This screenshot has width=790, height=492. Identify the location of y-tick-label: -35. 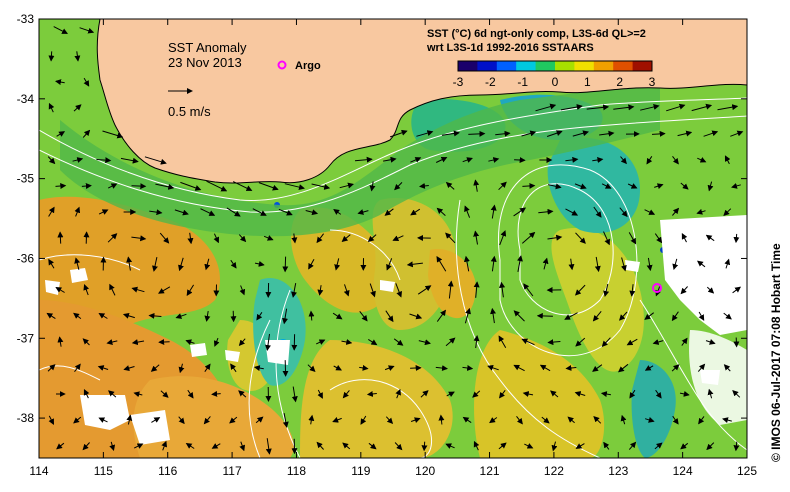
(26, 179).